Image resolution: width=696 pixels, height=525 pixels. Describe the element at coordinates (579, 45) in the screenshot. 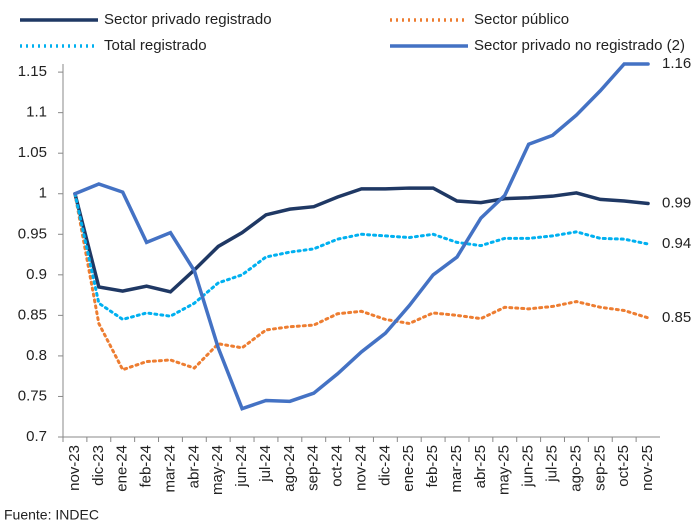

I see `legend-label: Sector privado no registrado (2)` at that location.